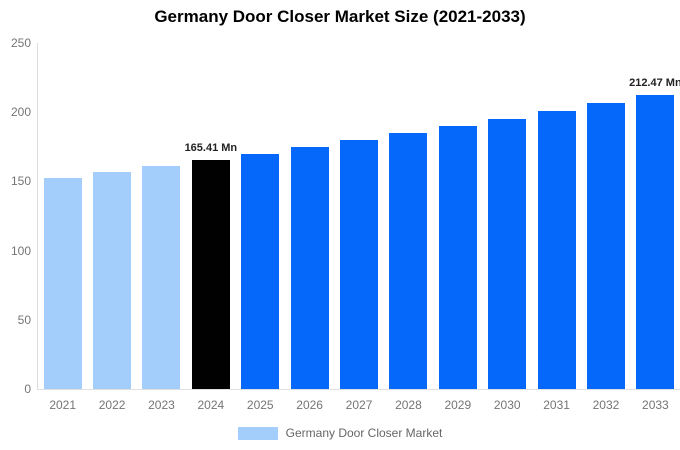 The image size is (680, 450). What do you see at coordinates (507, 405) in the screenshot?
I see `x-axis-label-2030: 2030` at bounding box center [507, 405].